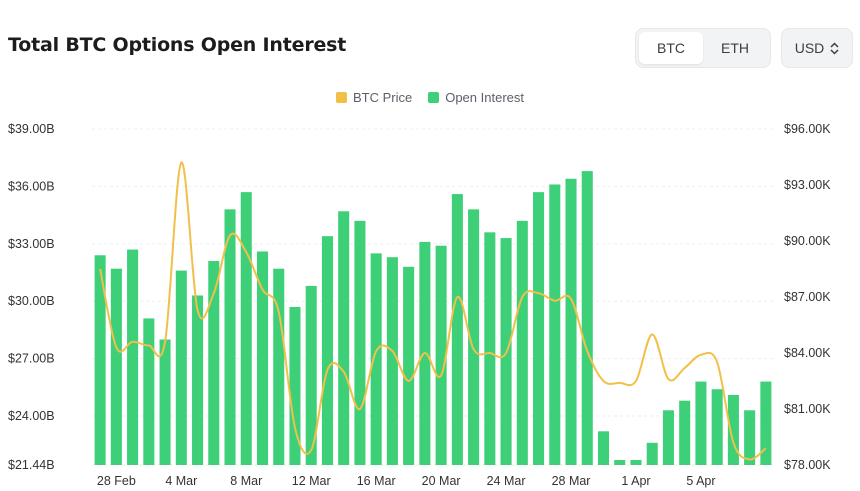  I want to click on y-right-tick-label: $84.00K, so click(807, 353).